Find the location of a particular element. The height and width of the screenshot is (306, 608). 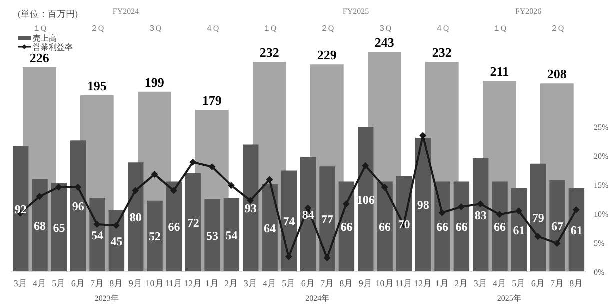

data-label: 208 is located at coordinates (557, 74).